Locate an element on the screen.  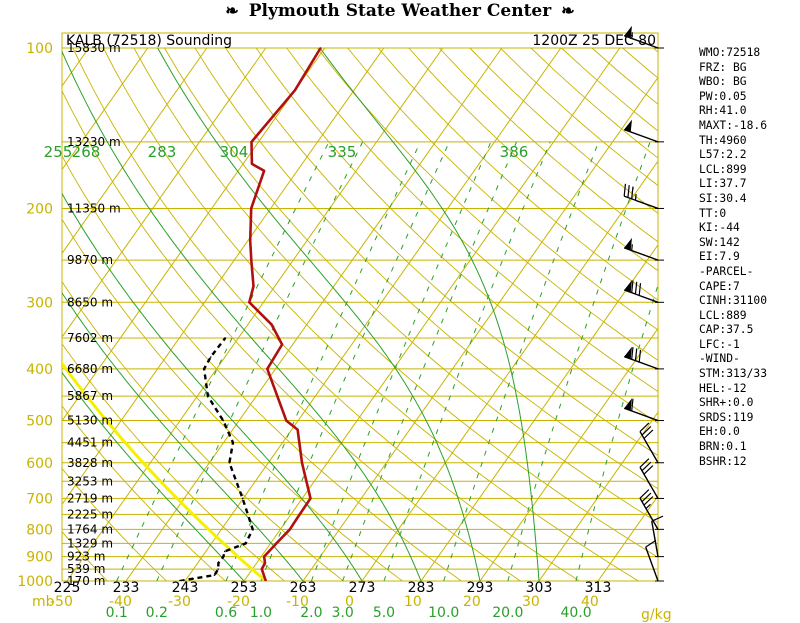
theta-e-label: 304 is located at coordinates (234, 152).